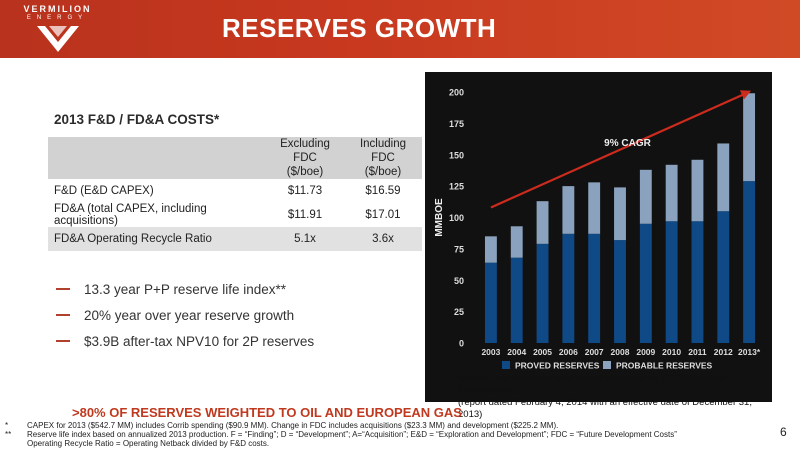 The width and height of the screenshot is (800, 450). I want to click on costs-row-excluding: $11.73, so click(305, 191).